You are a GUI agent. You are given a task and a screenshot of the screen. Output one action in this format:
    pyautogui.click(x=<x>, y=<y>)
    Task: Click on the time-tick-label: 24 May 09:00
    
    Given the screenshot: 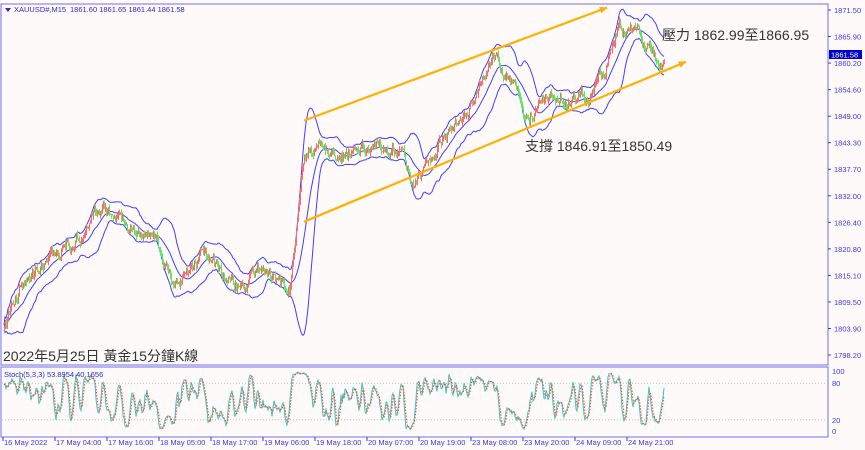 What is the action you would take?
    pyautogui.click(x=598, y=442)
    